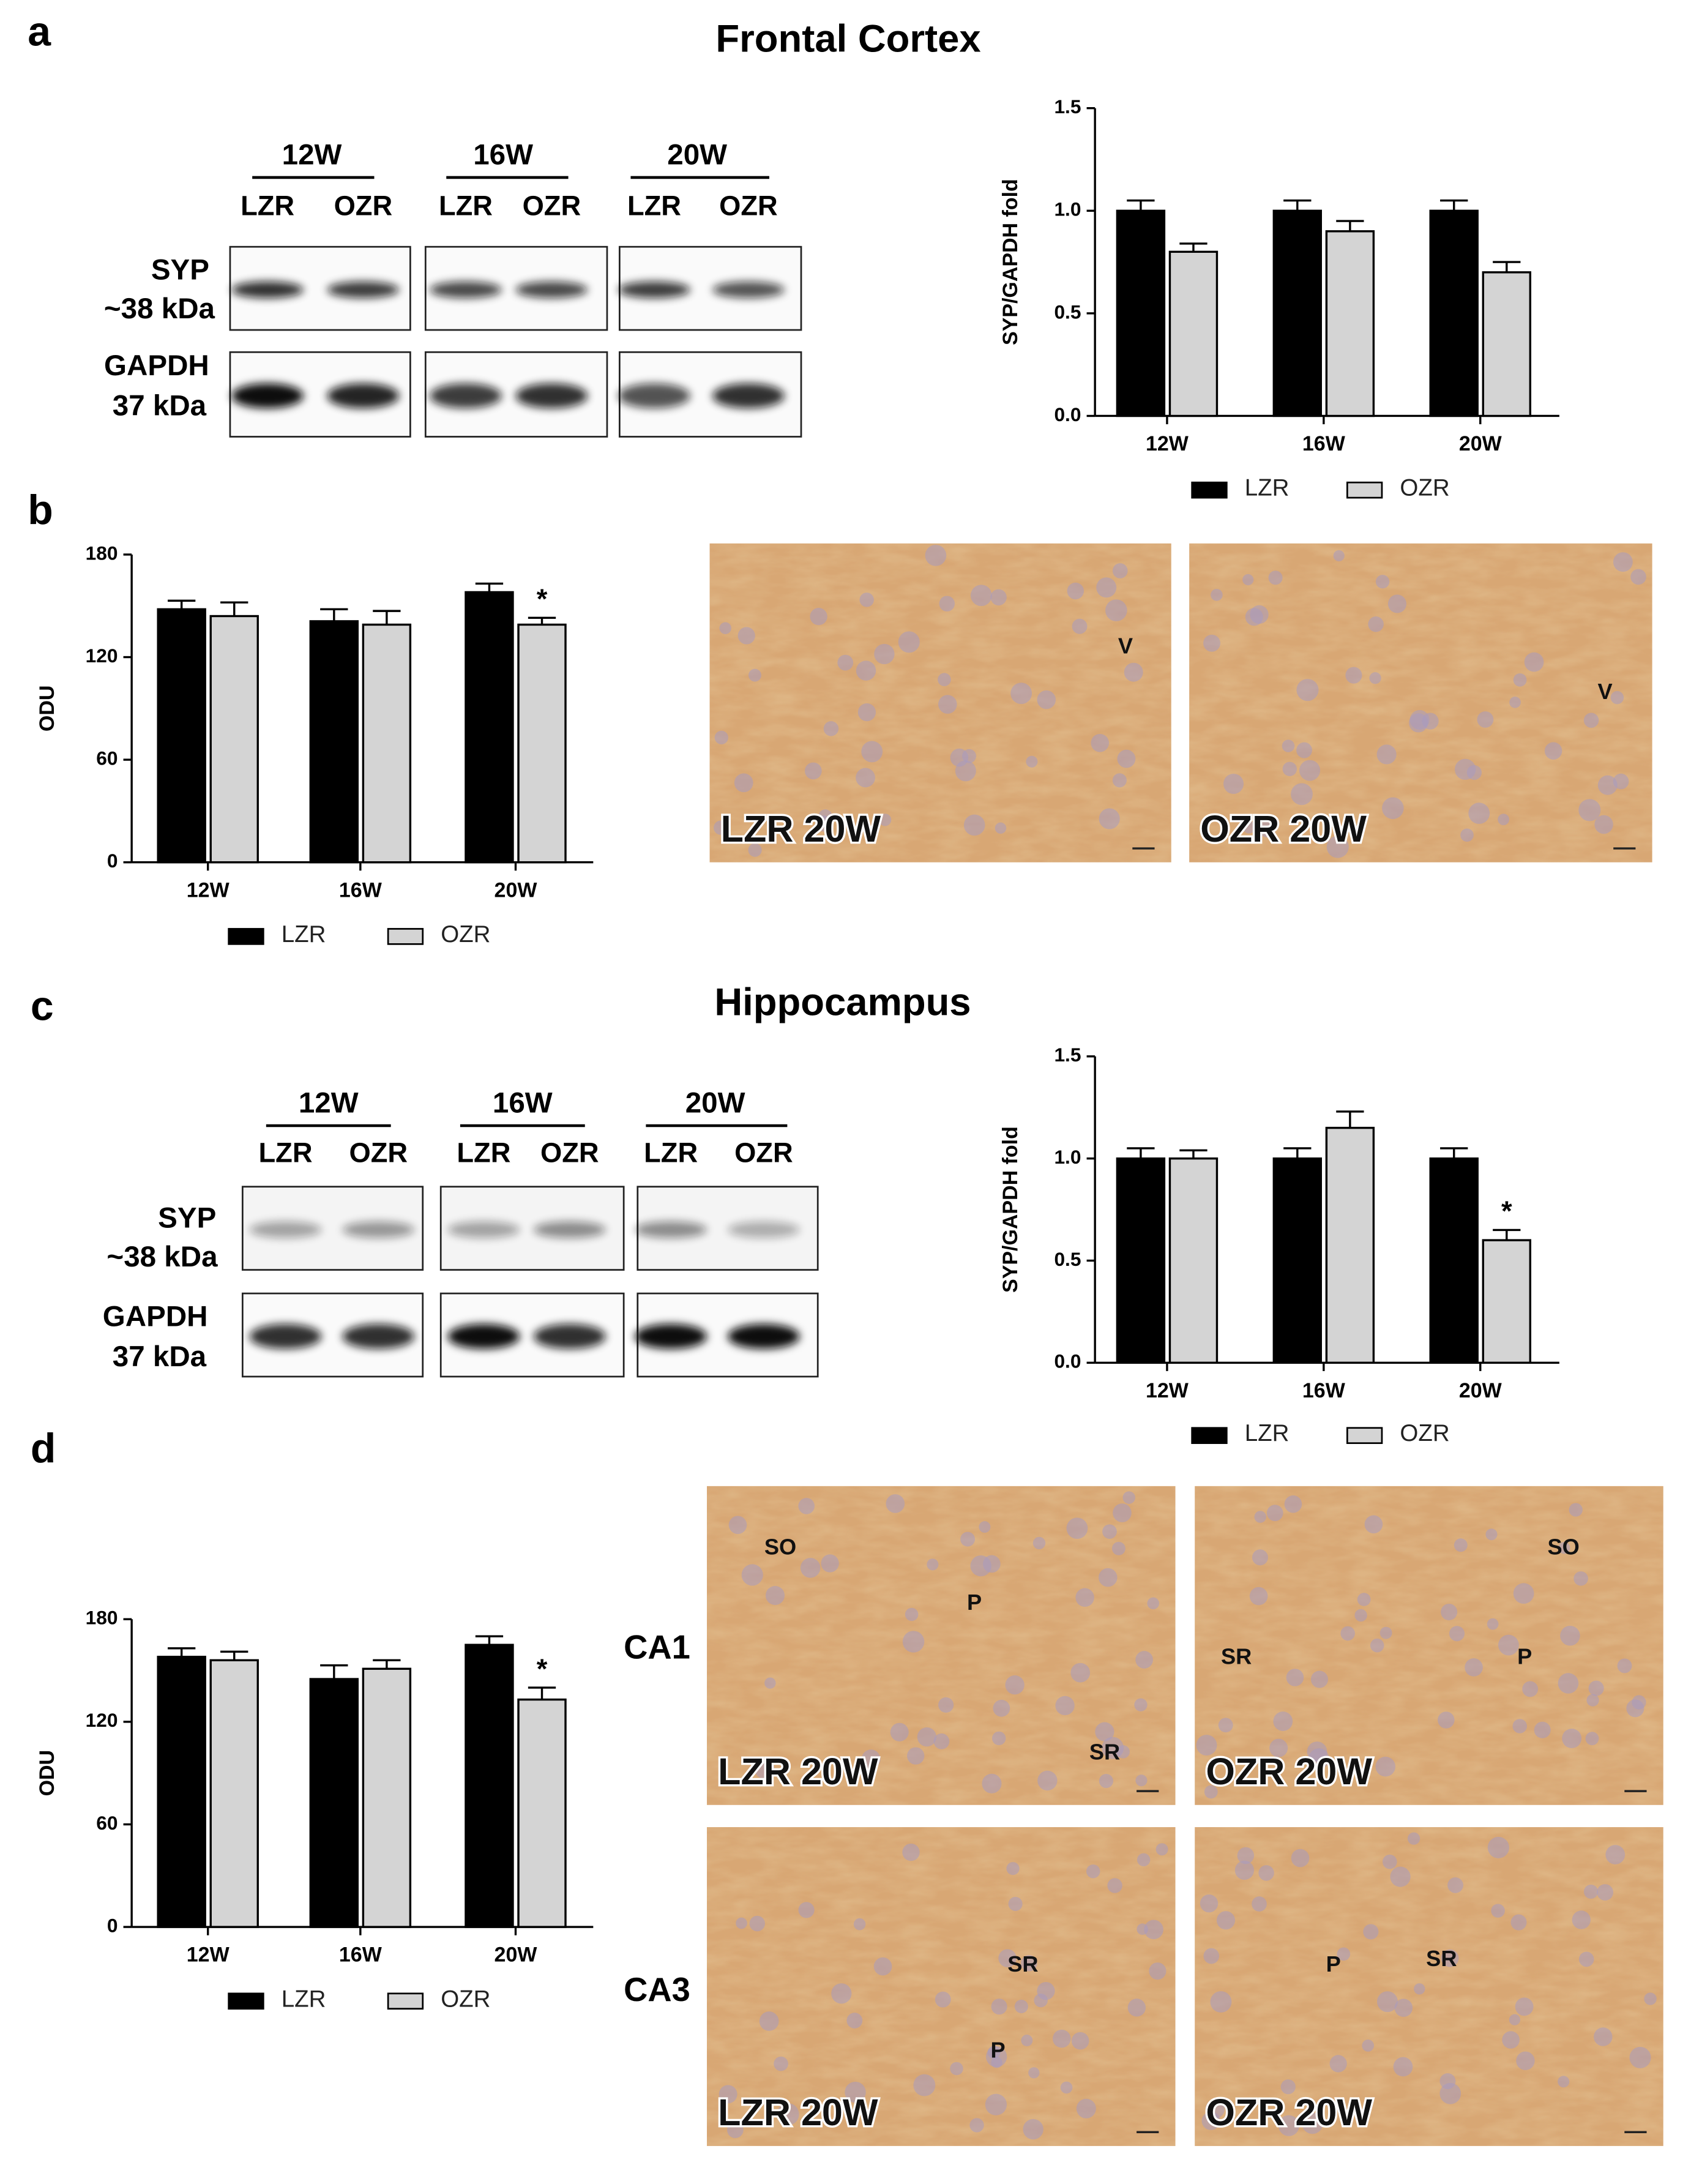  Describe the element at coordinates (1067, 414) in the screenshot. I see `y-tick-label: 0.0` at that location.